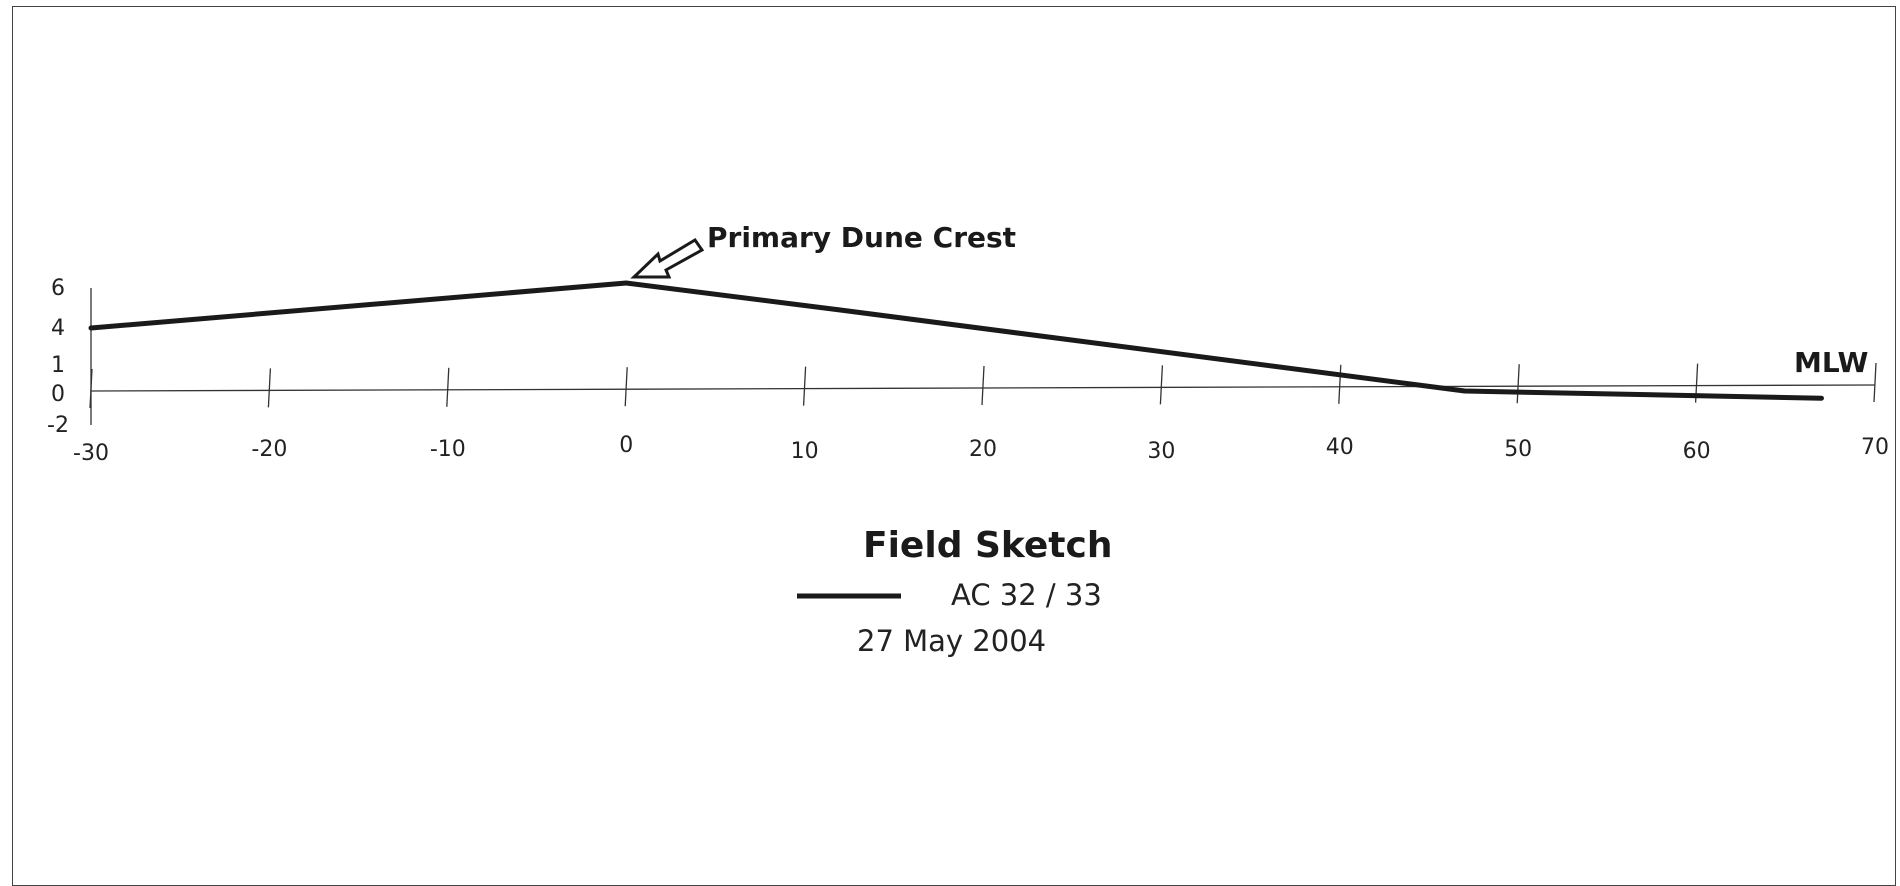  I want to click on x-tick-label: 0, so click(626, 445).